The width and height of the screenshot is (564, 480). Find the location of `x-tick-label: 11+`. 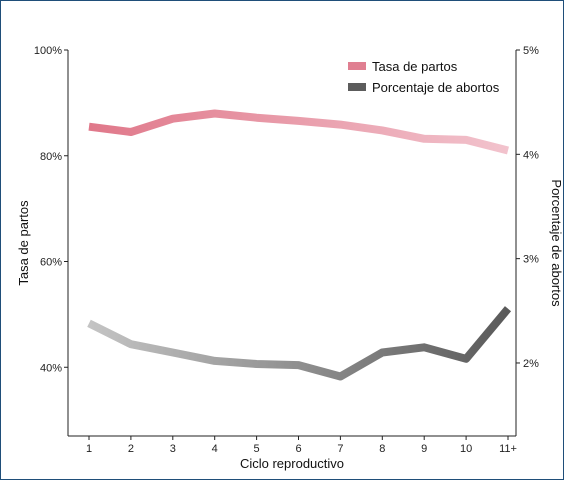

x-tick-label: 11+ is located at coordinates (508, 449).